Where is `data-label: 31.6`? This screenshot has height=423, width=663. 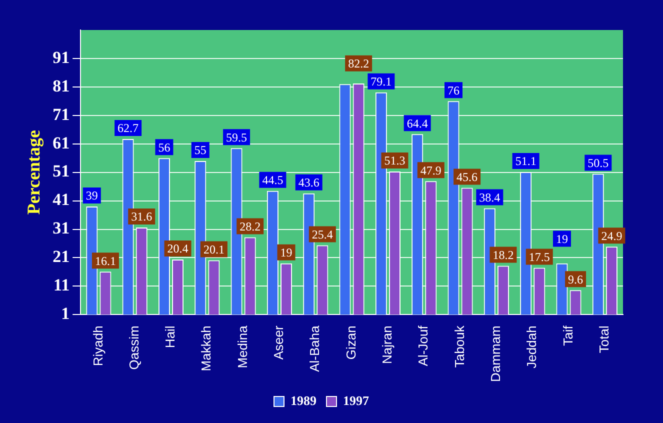
data-label: 31.6 is located at coordinates (141, 217).